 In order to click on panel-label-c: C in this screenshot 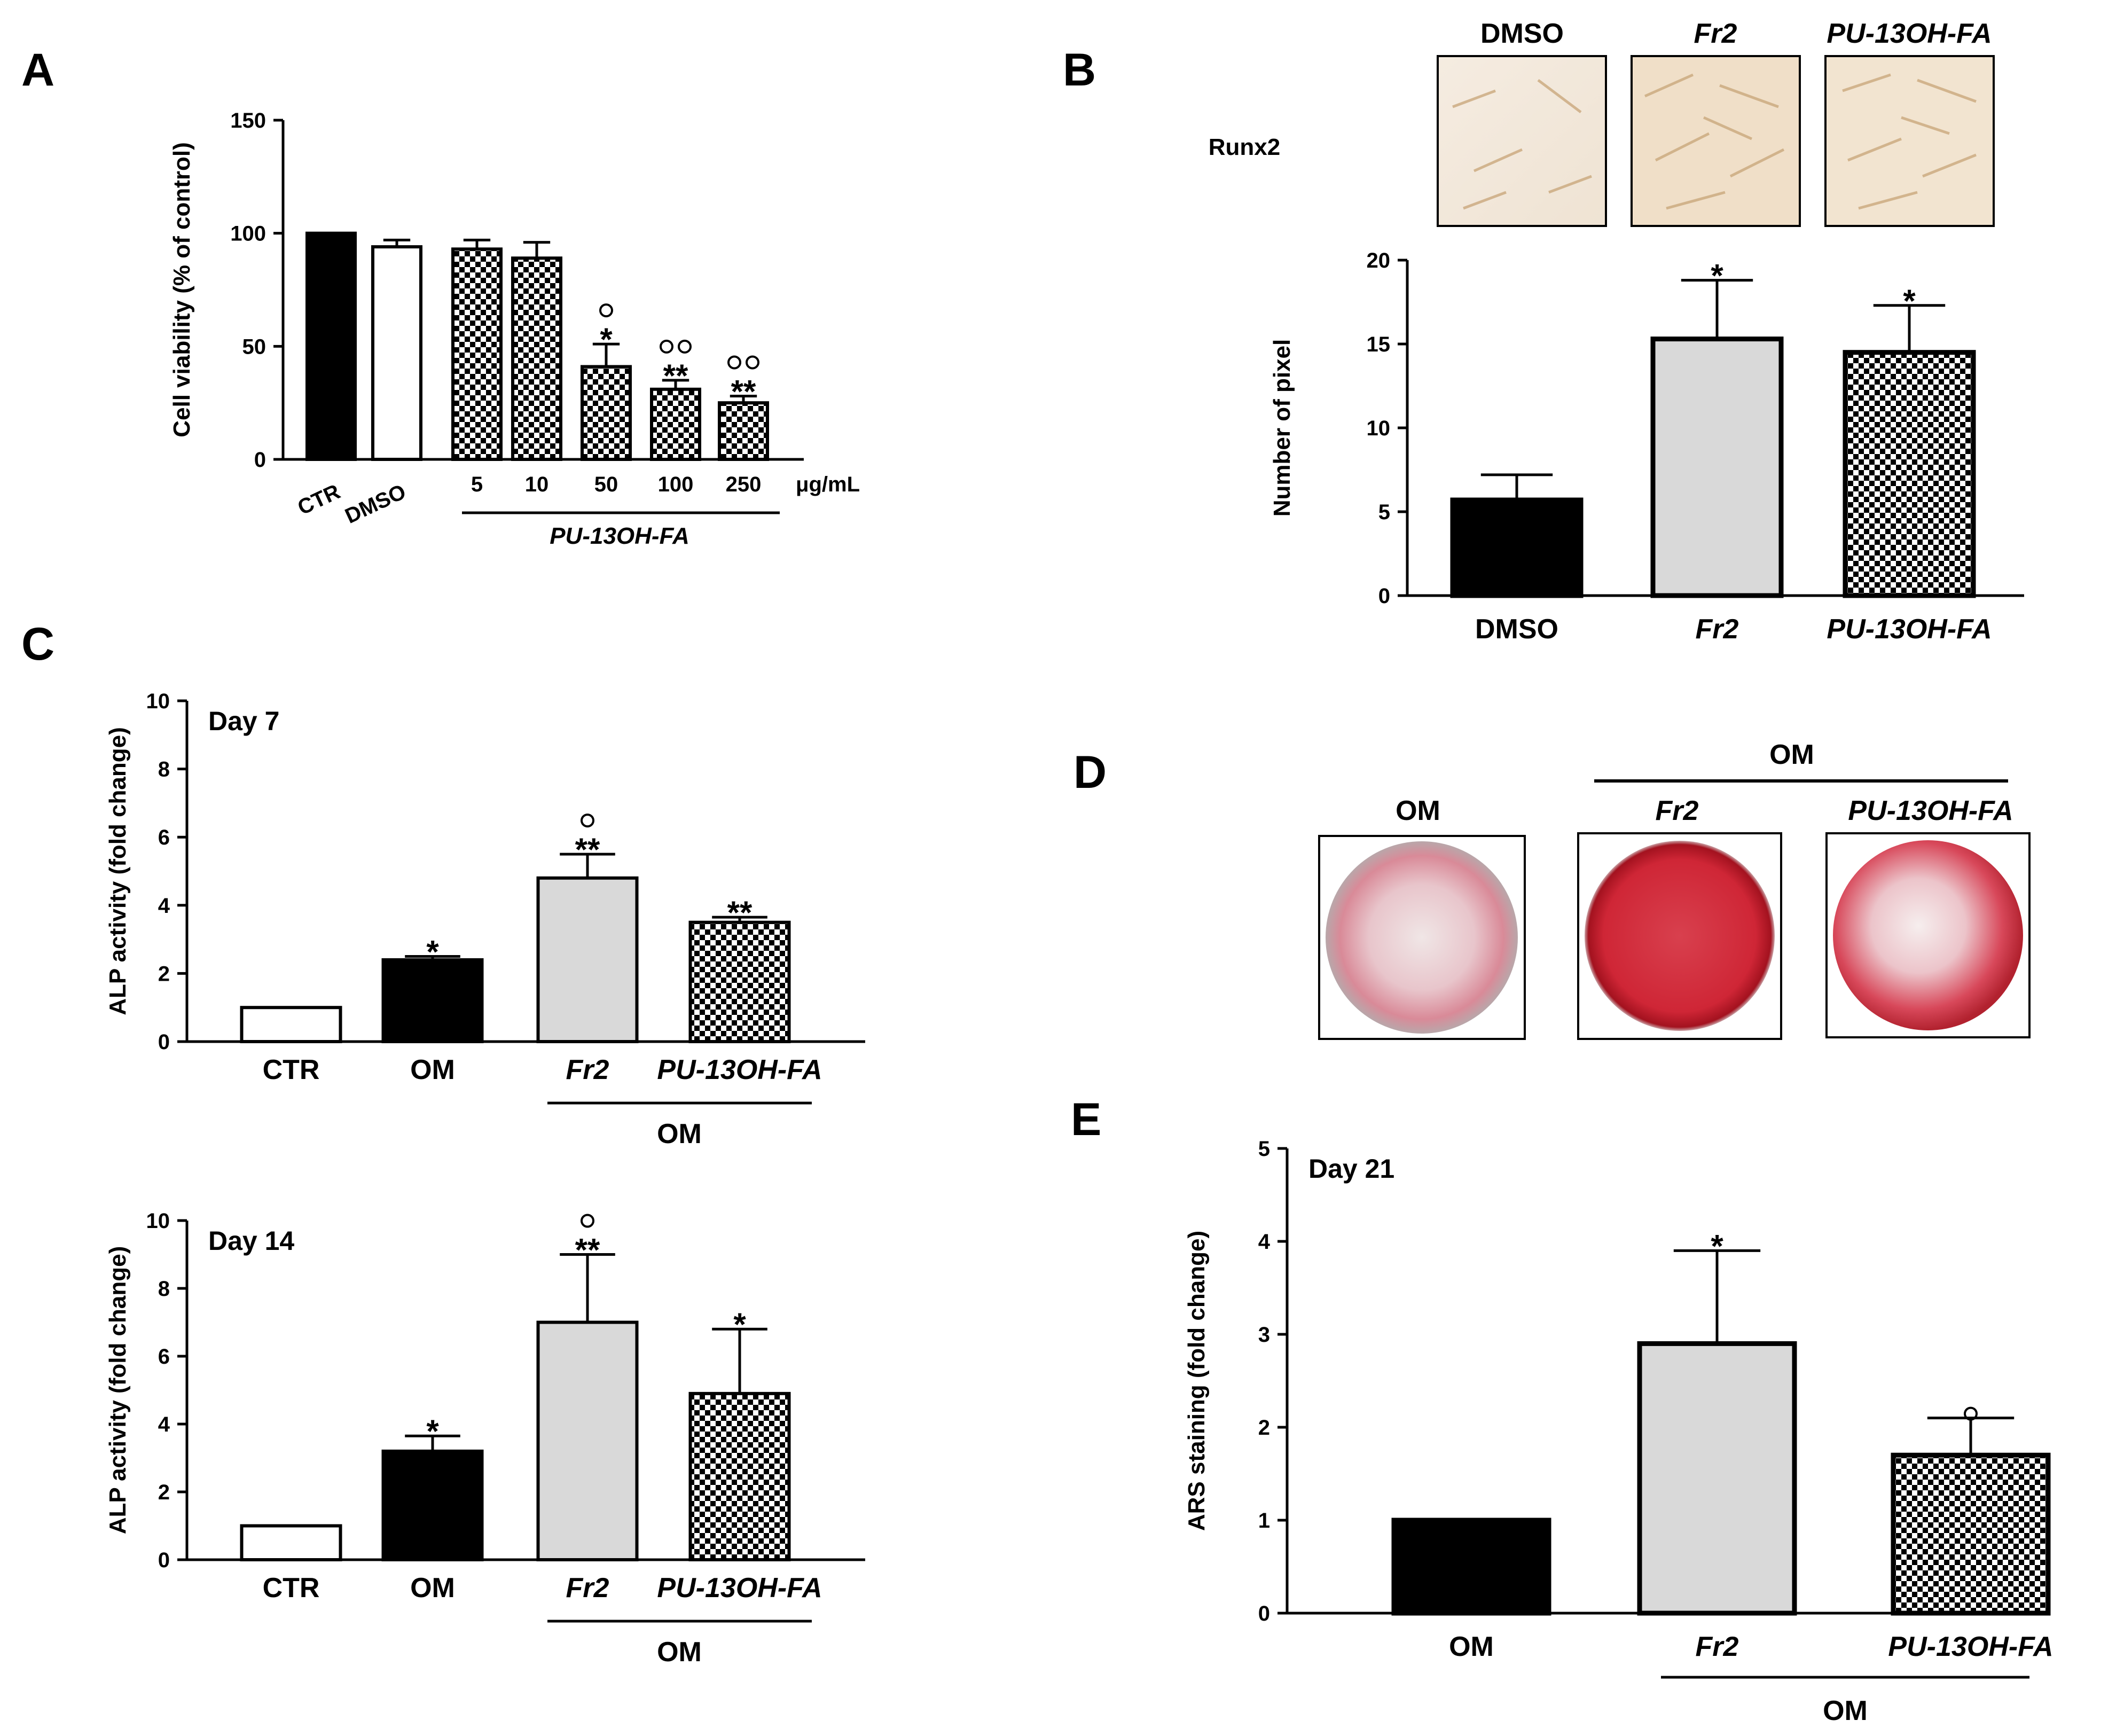, I will do `click(37, 645)`.